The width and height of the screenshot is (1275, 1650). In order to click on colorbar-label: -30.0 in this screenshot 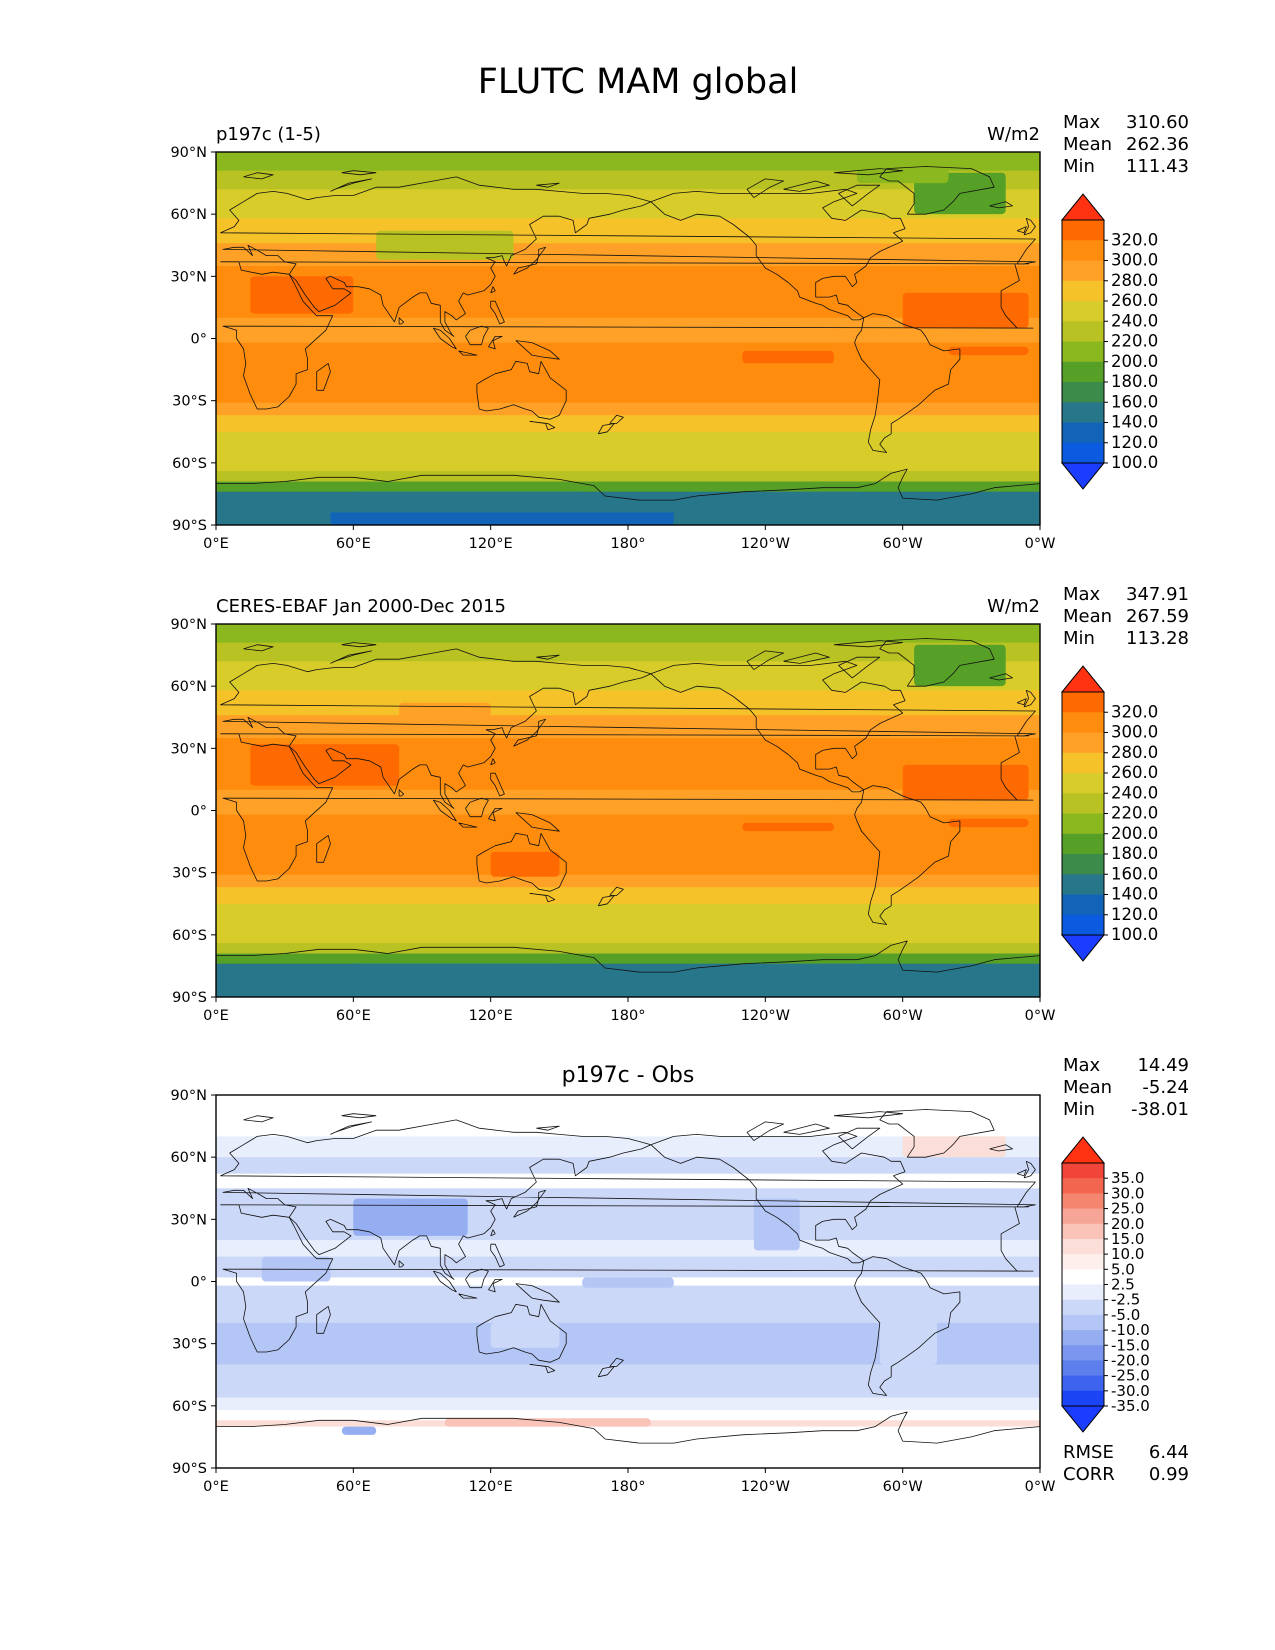, I will do `click(1130, 1391)`.